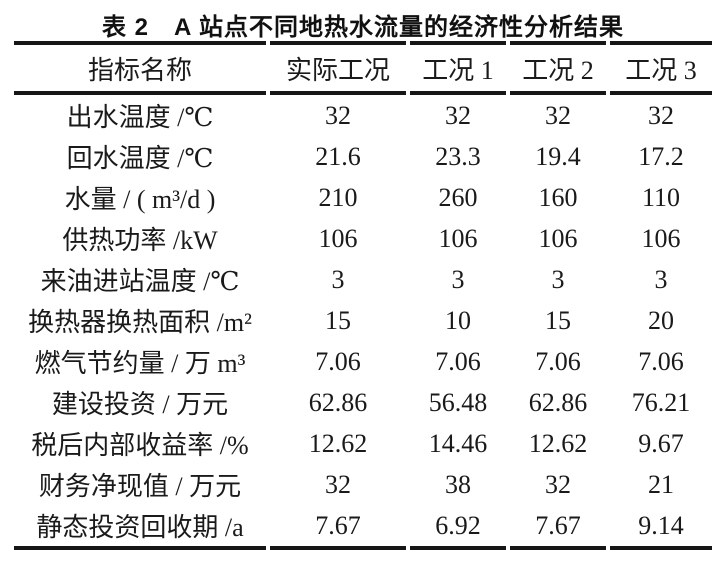  I want to click on cell-value: 19.4, so click(558, 156).